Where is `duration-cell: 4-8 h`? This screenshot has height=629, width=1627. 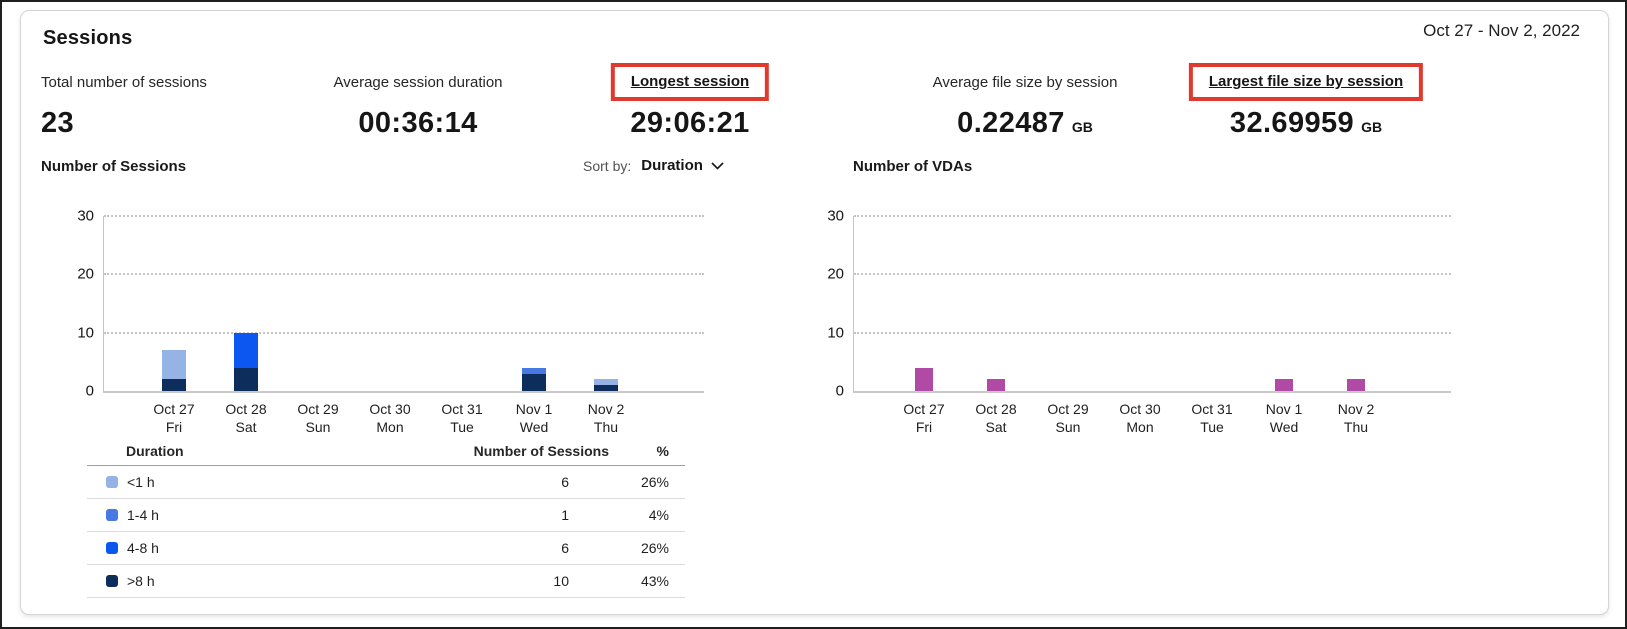 duration-cell: 4-8 h is located at coordinates (243, 548).